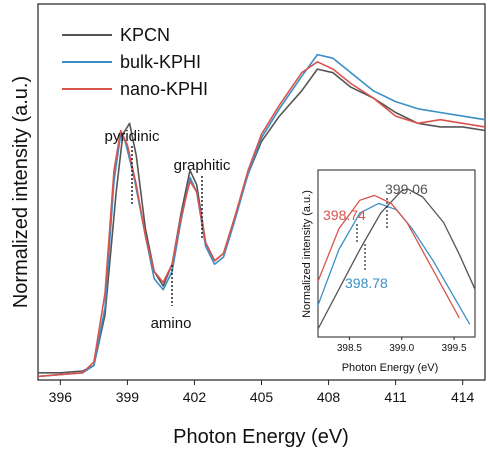 The image size is (488, 454). What do you see at coordinates (261, 437) in the screenshot?
I see `main-x-axis-label: Photon Energy (eV)` at bounding box center [261, 437].